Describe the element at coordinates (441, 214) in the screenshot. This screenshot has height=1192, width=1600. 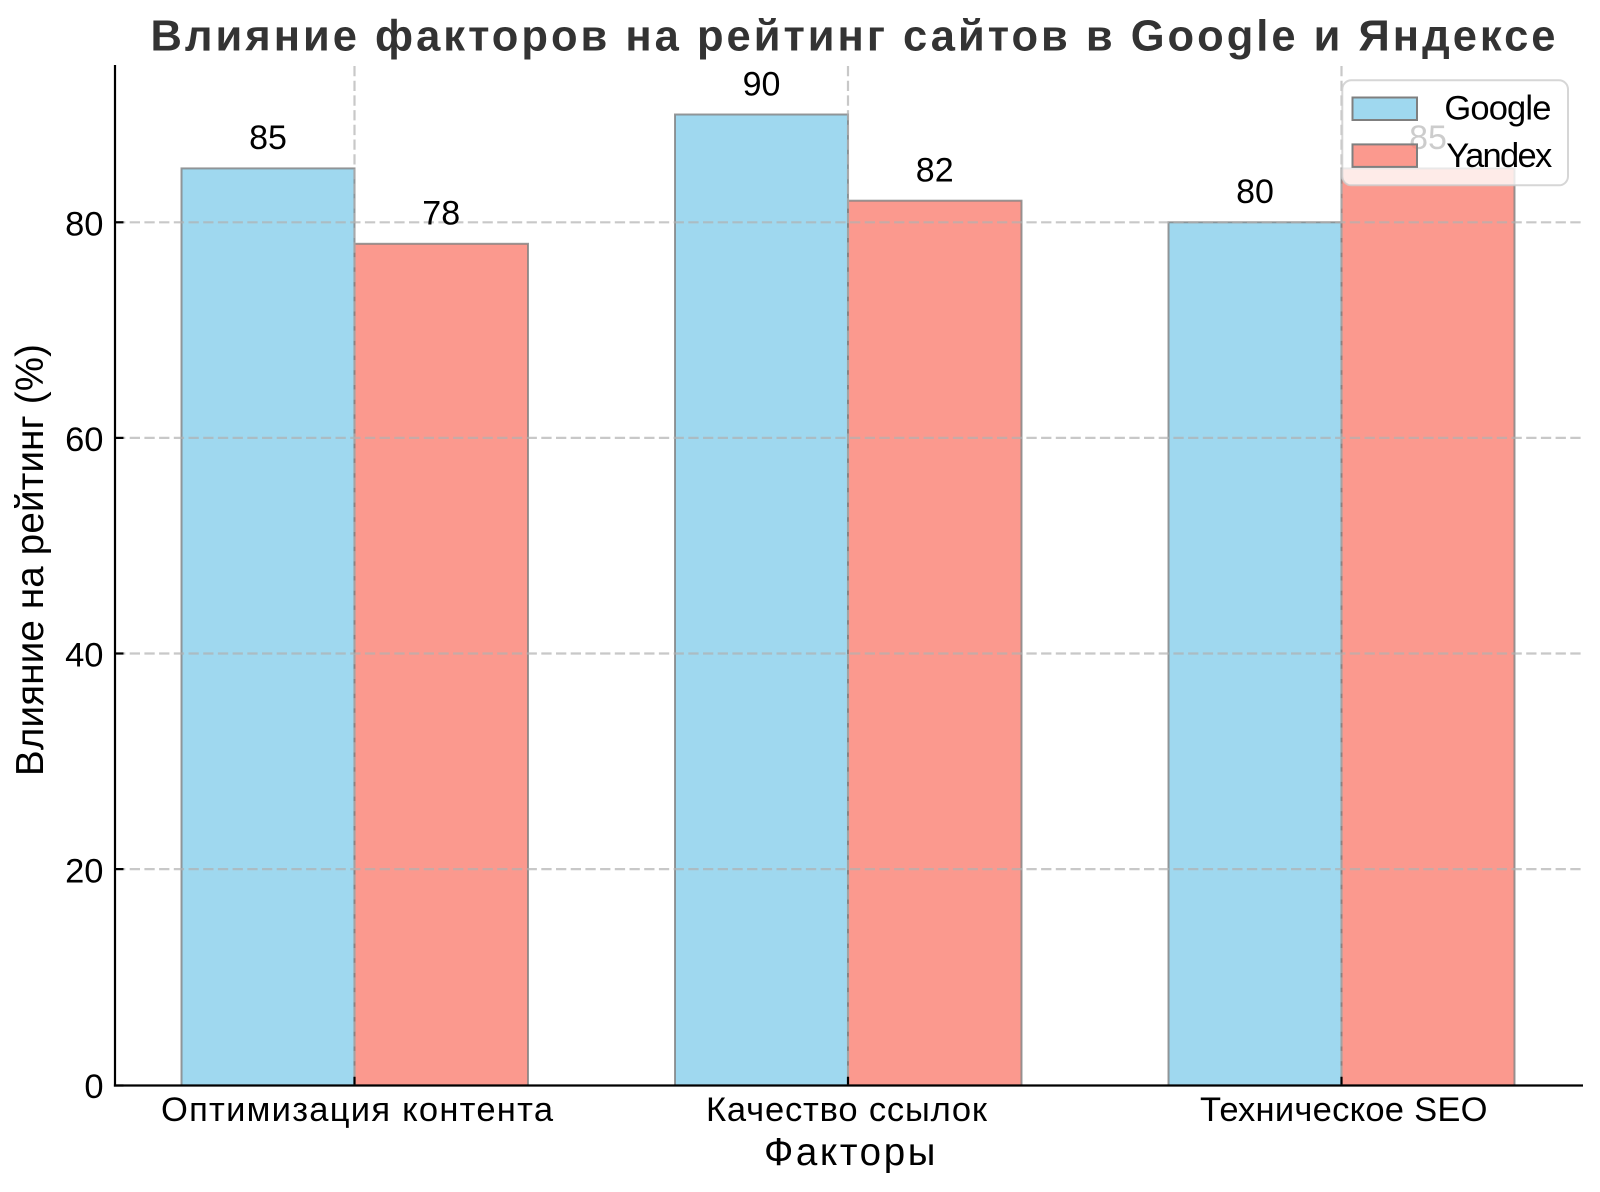
I see `svg-text: 78` at that location.